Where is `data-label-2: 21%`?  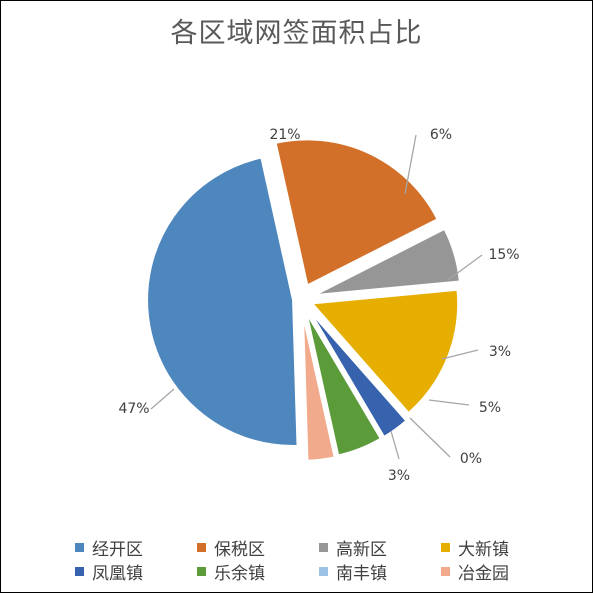 data-label-2: 21% is located at coordinates (284, 135).